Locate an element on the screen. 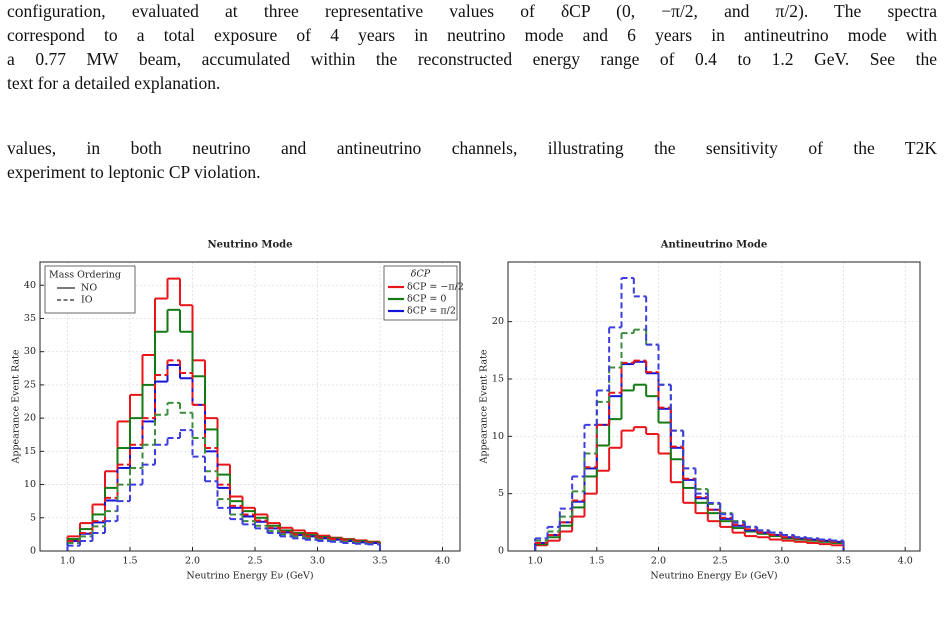 The width and height of the screenshot is (945, 621). chart-title: Antineutrino Mode is located at coordinates (714, 245).